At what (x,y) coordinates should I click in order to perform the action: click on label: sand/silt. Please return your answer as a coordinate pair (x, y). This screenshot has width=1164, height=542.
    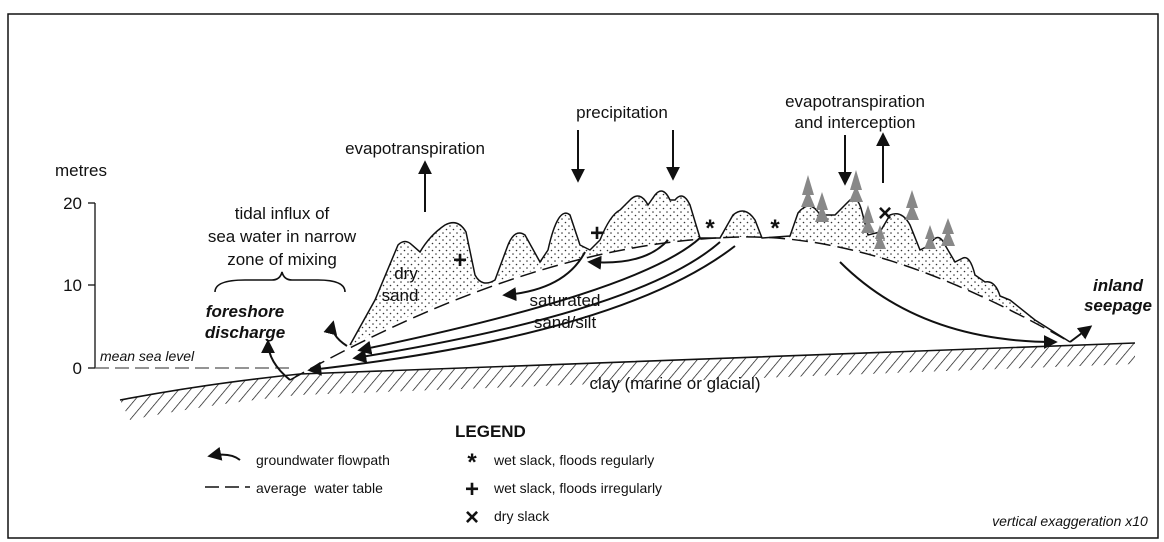
    Looking at the image, I should click on (565, 322).